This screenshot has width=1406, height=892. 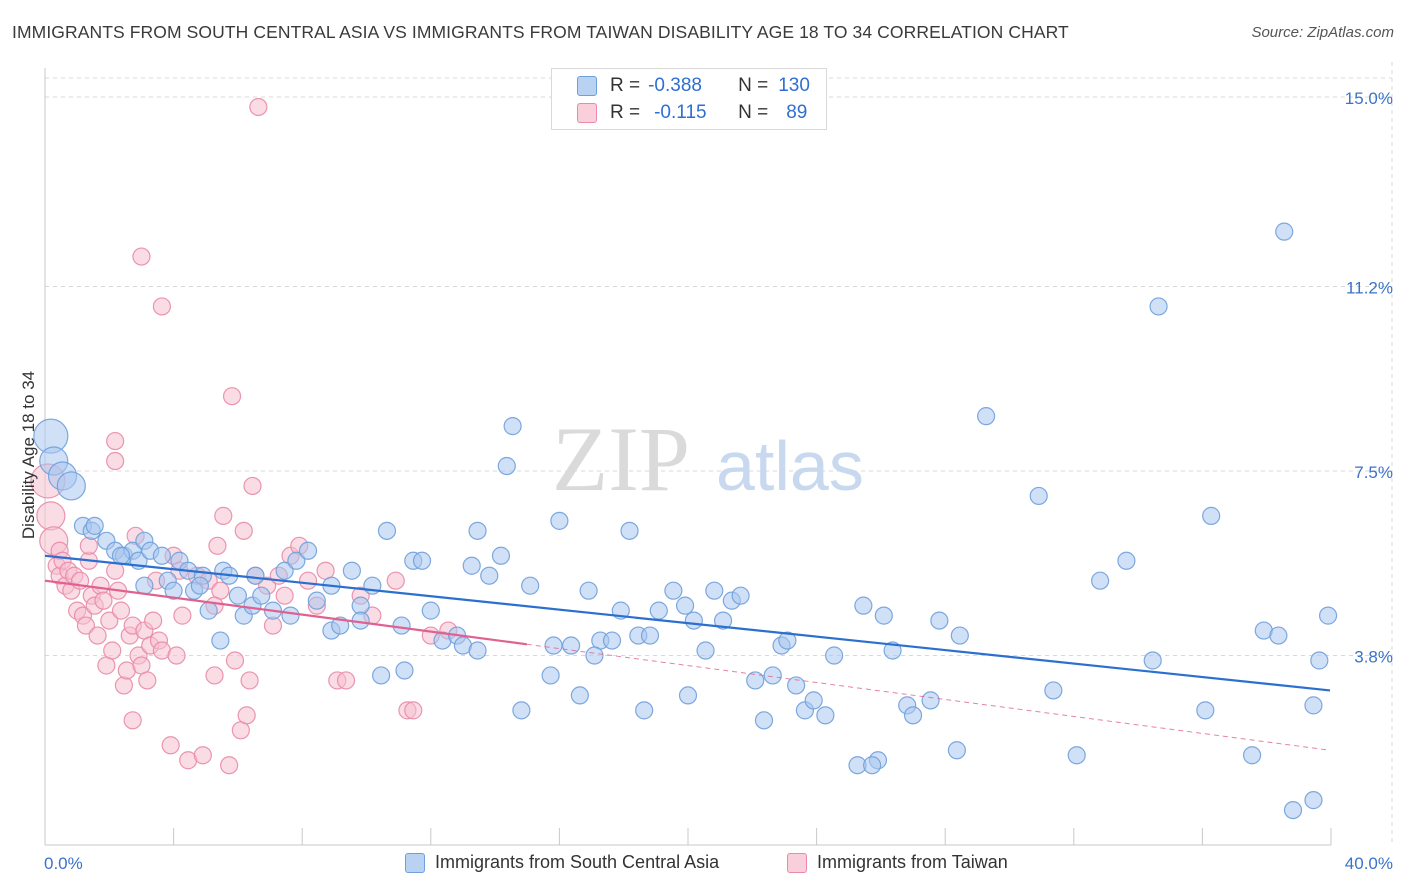 What do you see at coordinates (897, 862) in the screenshot?
I see `legend-item-taiwan: Immigrants from Taiwan` at bounding box center [897, 862].